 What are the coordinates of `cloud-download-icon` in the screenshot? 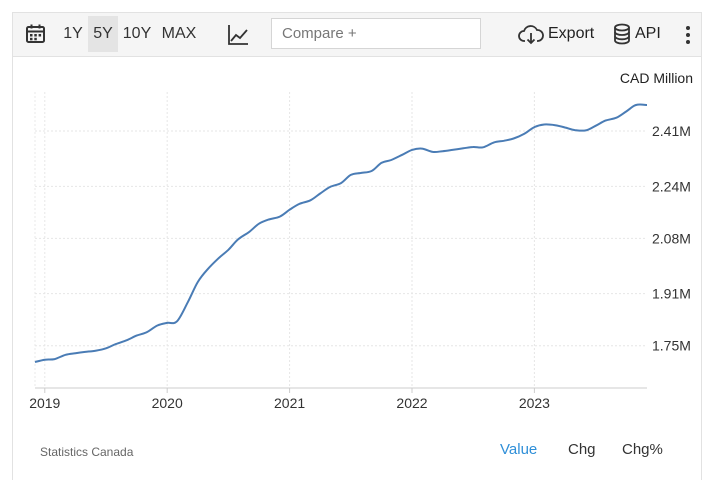 It's located at (531, 34).